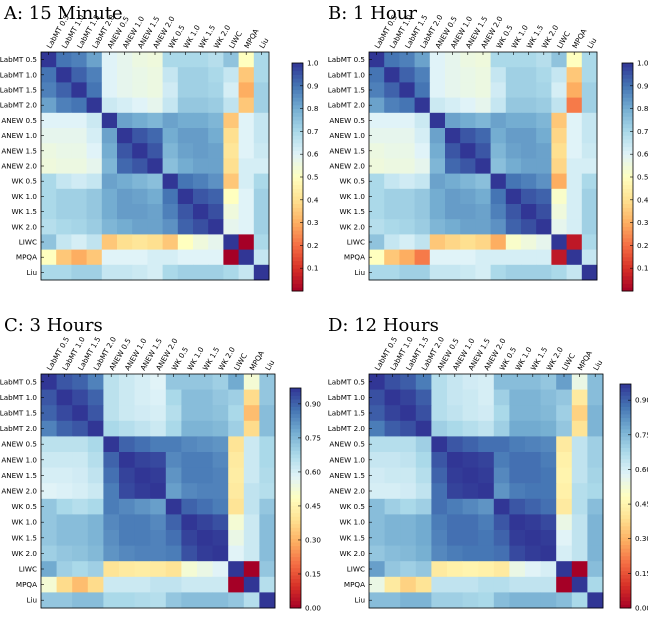 Image resolution: width=648 pixels, height=624 pixels. Describe the element at coordinates (19, 444) in the screenshot. I see `row-label: ANEW 0.5` at that location.